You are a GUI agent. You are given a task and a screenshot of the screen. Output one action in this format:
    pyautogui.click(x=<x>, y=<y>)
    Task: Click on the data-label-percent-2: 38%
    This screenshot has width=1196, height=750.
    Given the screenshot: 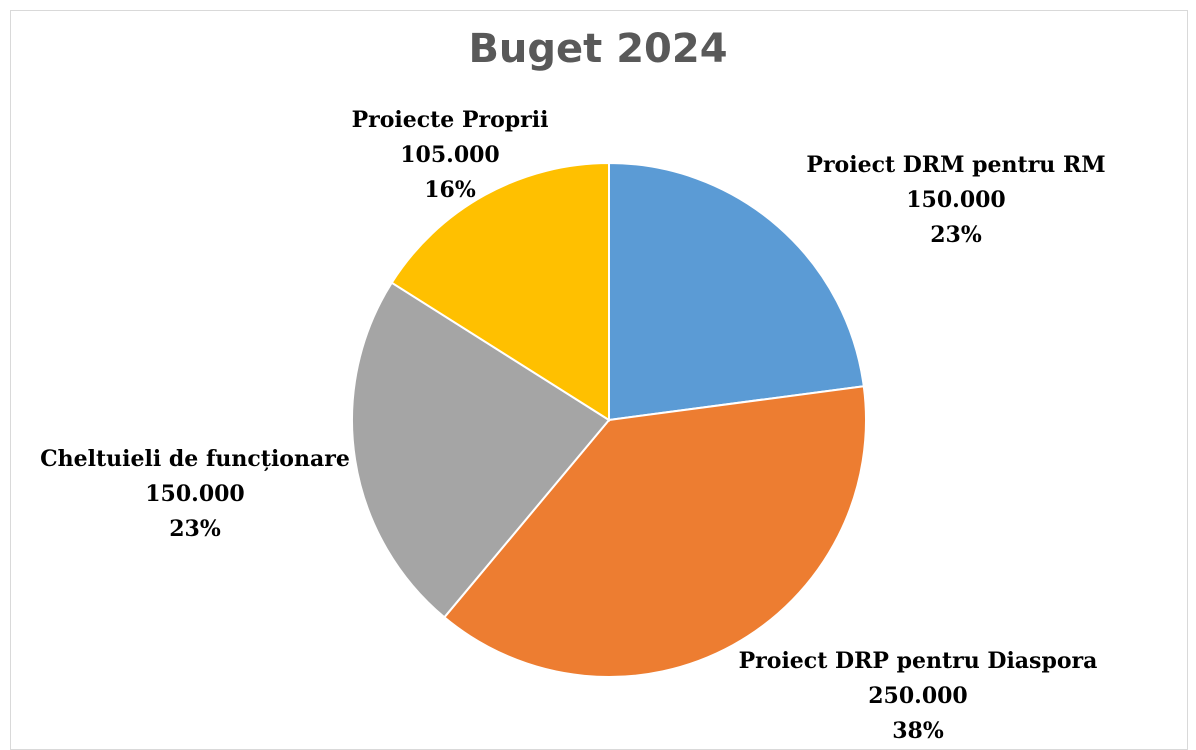 What is the action you would take?
    pyautogui.click(x=918, y=730)
    